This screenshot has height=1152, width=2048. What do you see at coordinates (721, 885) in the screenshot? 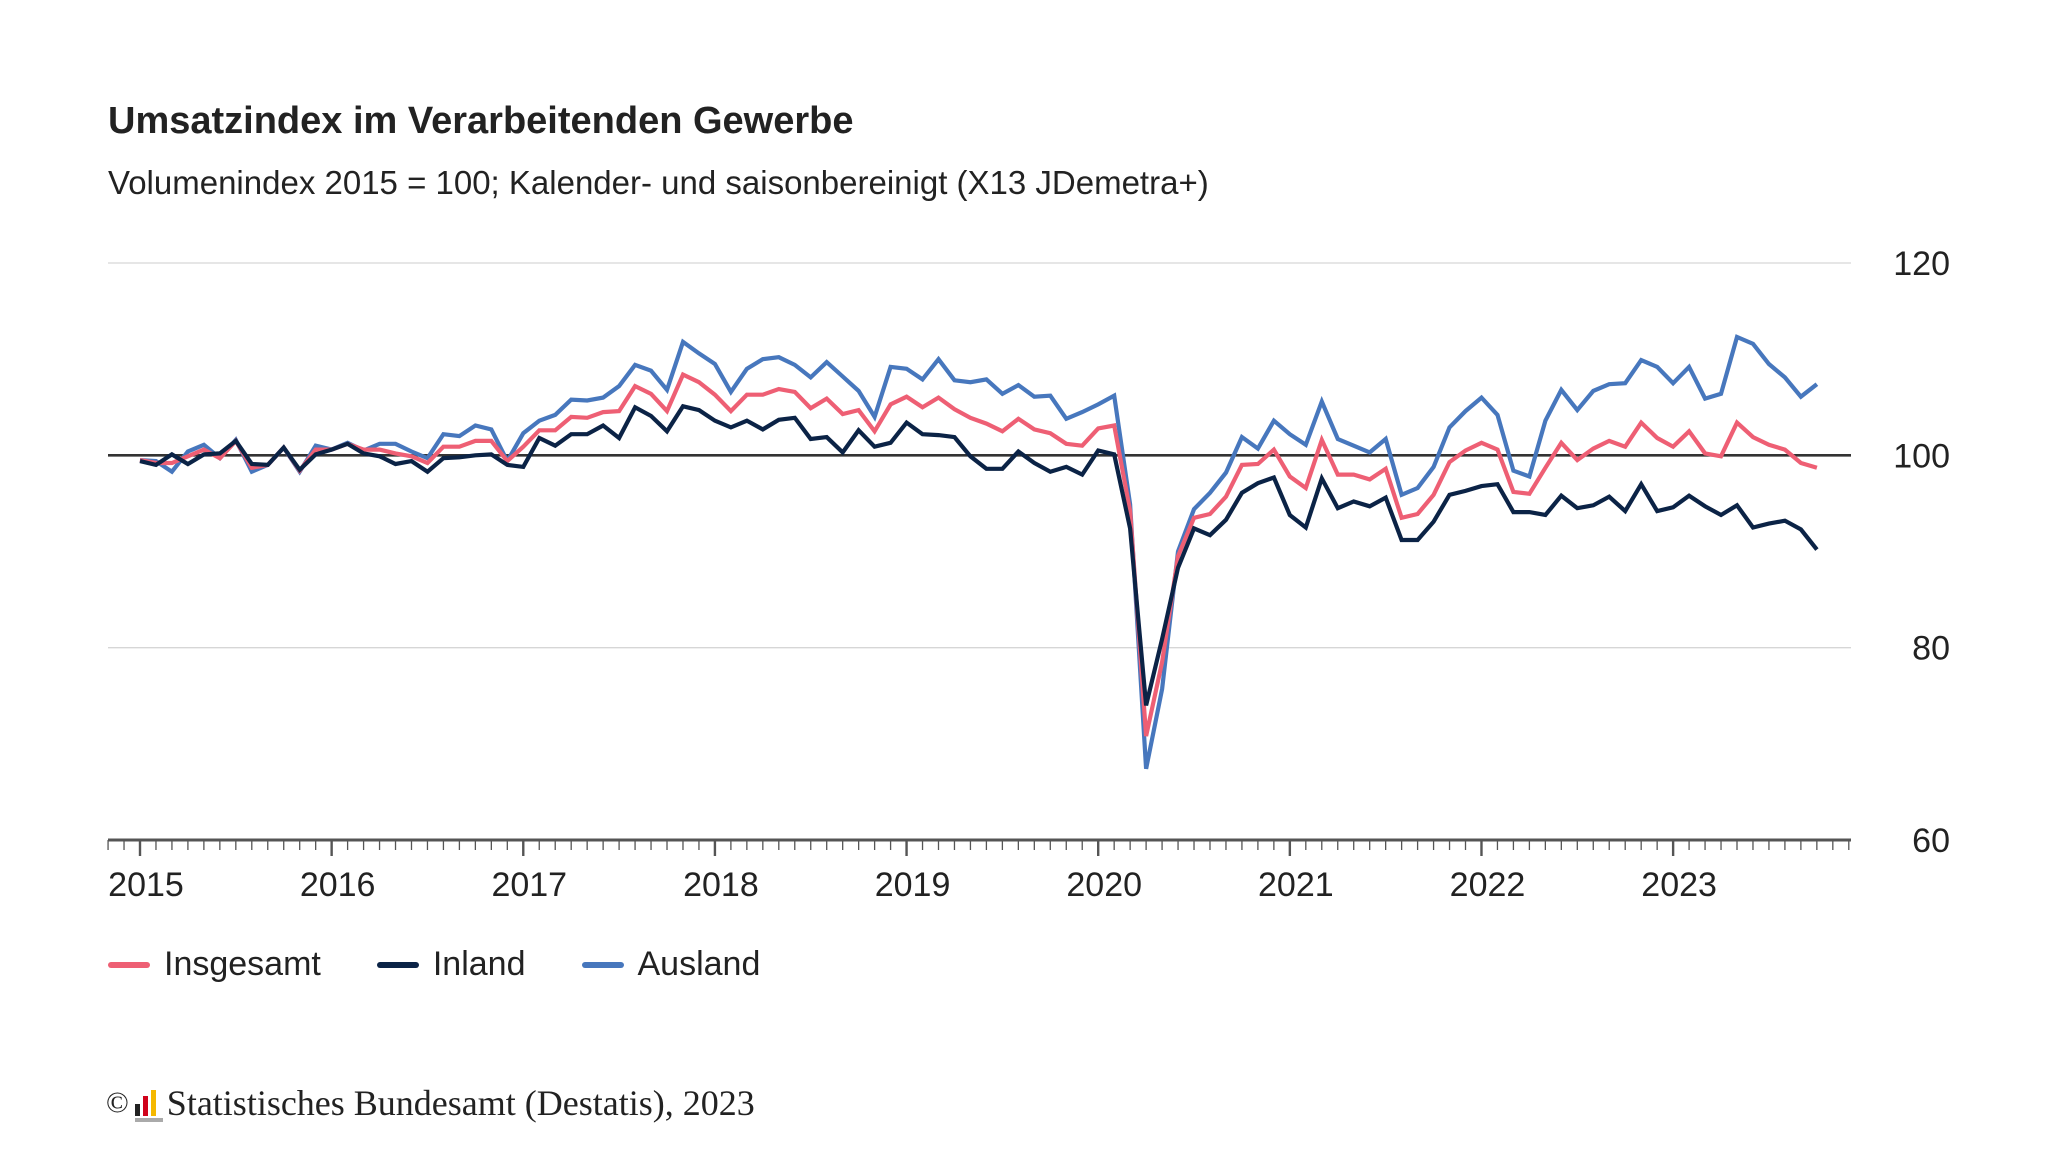
I see `x-tick-label: 2018` at bounding box center [721, 885].